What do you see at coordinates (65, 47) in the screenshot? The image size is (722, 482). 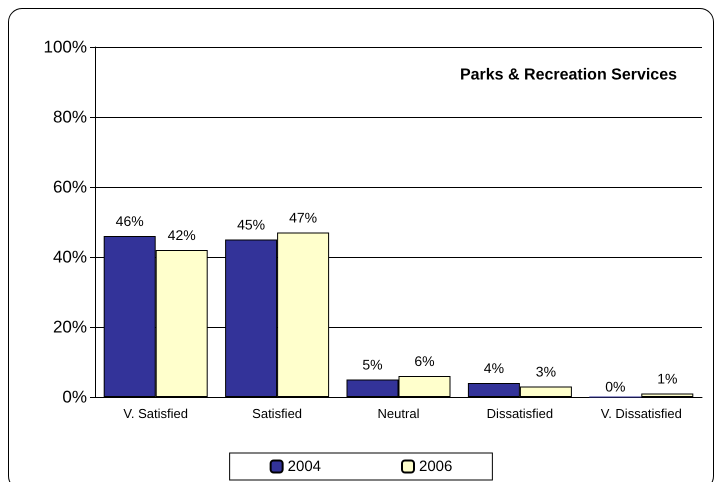 I see `y-tick-label: 100%` at bounding box center [65, 47].